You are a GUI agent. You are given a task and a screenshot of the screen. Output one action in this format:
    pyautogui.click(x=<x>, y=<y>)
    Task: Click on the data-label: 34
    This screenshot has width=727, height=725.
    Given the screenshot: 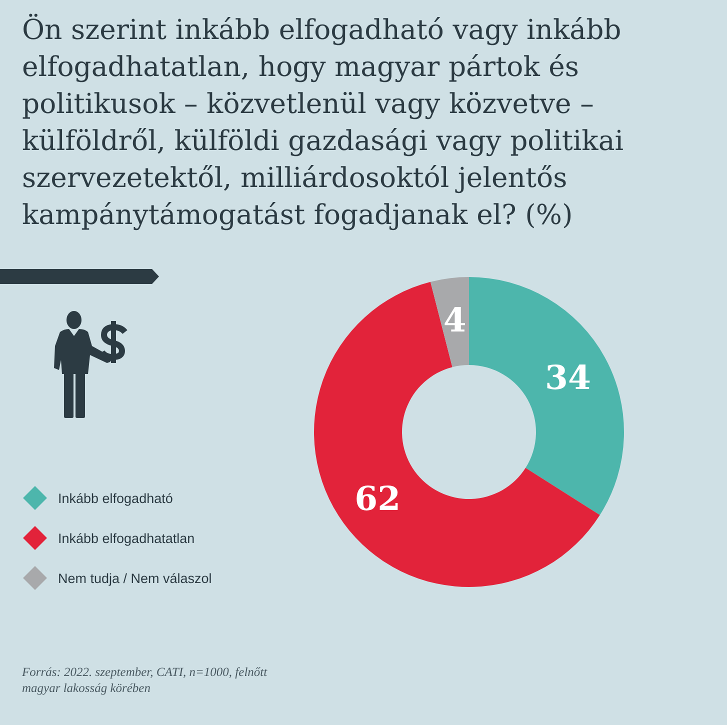 What is the action you would take?
    pyautogui.click(x=568, y=378)
    